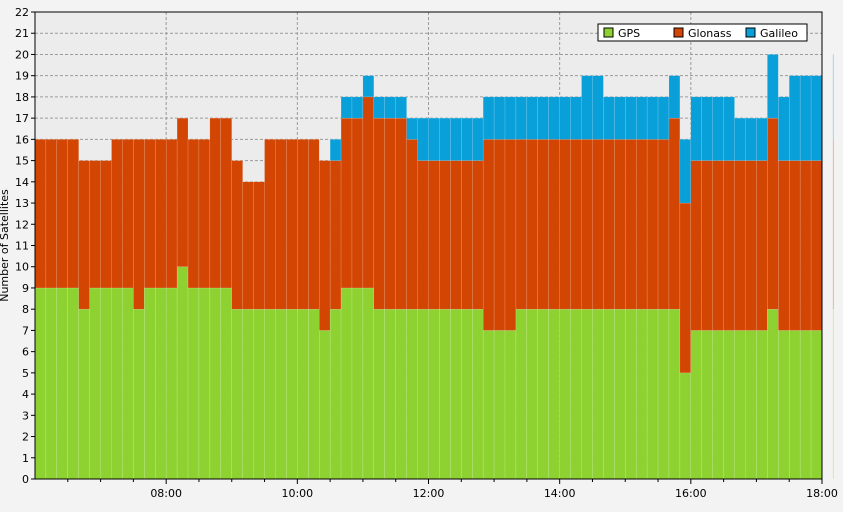 This screenshot has width=843, height=512. What do you see at coordinates (22, 161) in the screenshot?
I see `y-tick-label: 15` at bounding box center [22, 161].